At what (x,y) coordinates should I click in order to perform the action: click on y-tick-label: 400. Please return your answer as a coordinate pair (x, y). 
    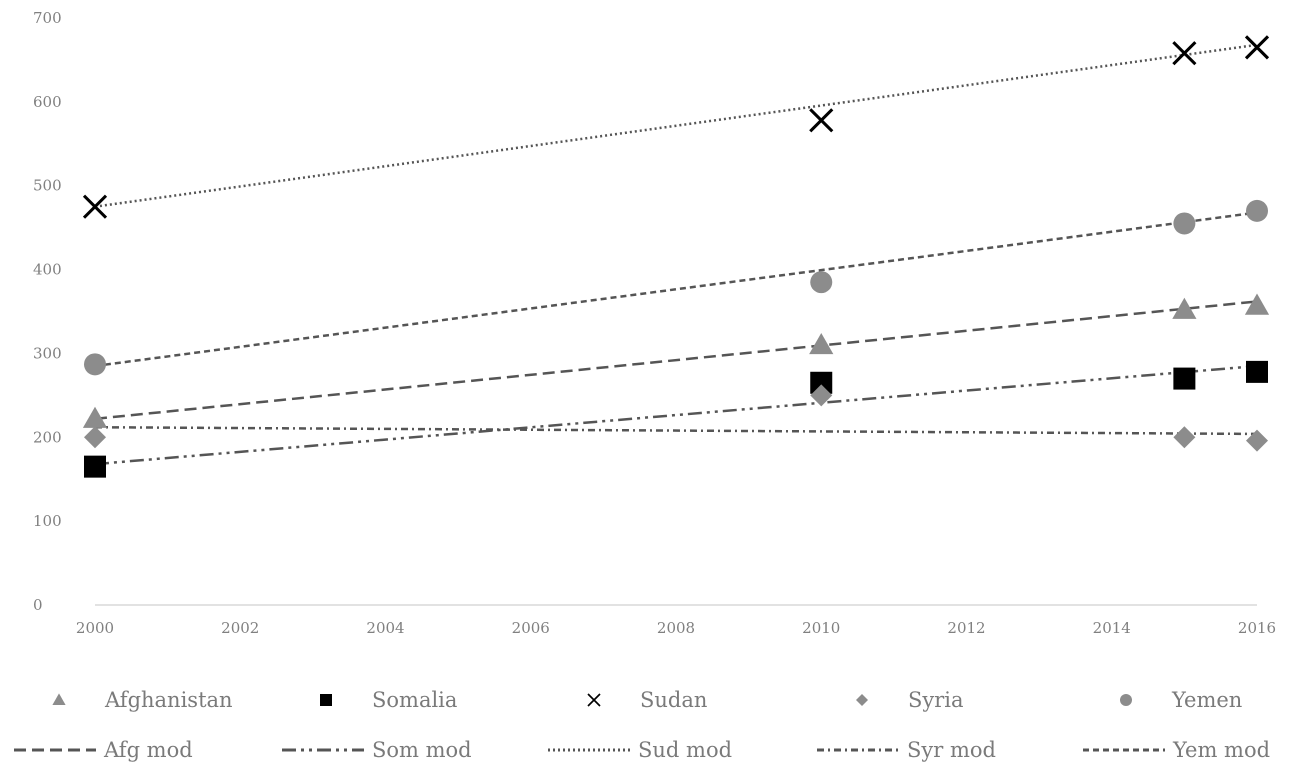
    Looking at the image, I should click on (47, 270).